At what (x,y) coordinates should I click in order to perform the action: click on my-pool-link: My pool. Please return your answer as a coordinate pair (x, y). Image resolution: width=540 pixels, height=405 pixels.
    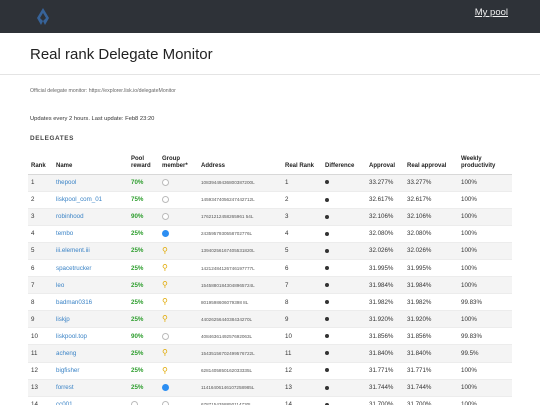
    Looking at the image, I should click on (491, 12).